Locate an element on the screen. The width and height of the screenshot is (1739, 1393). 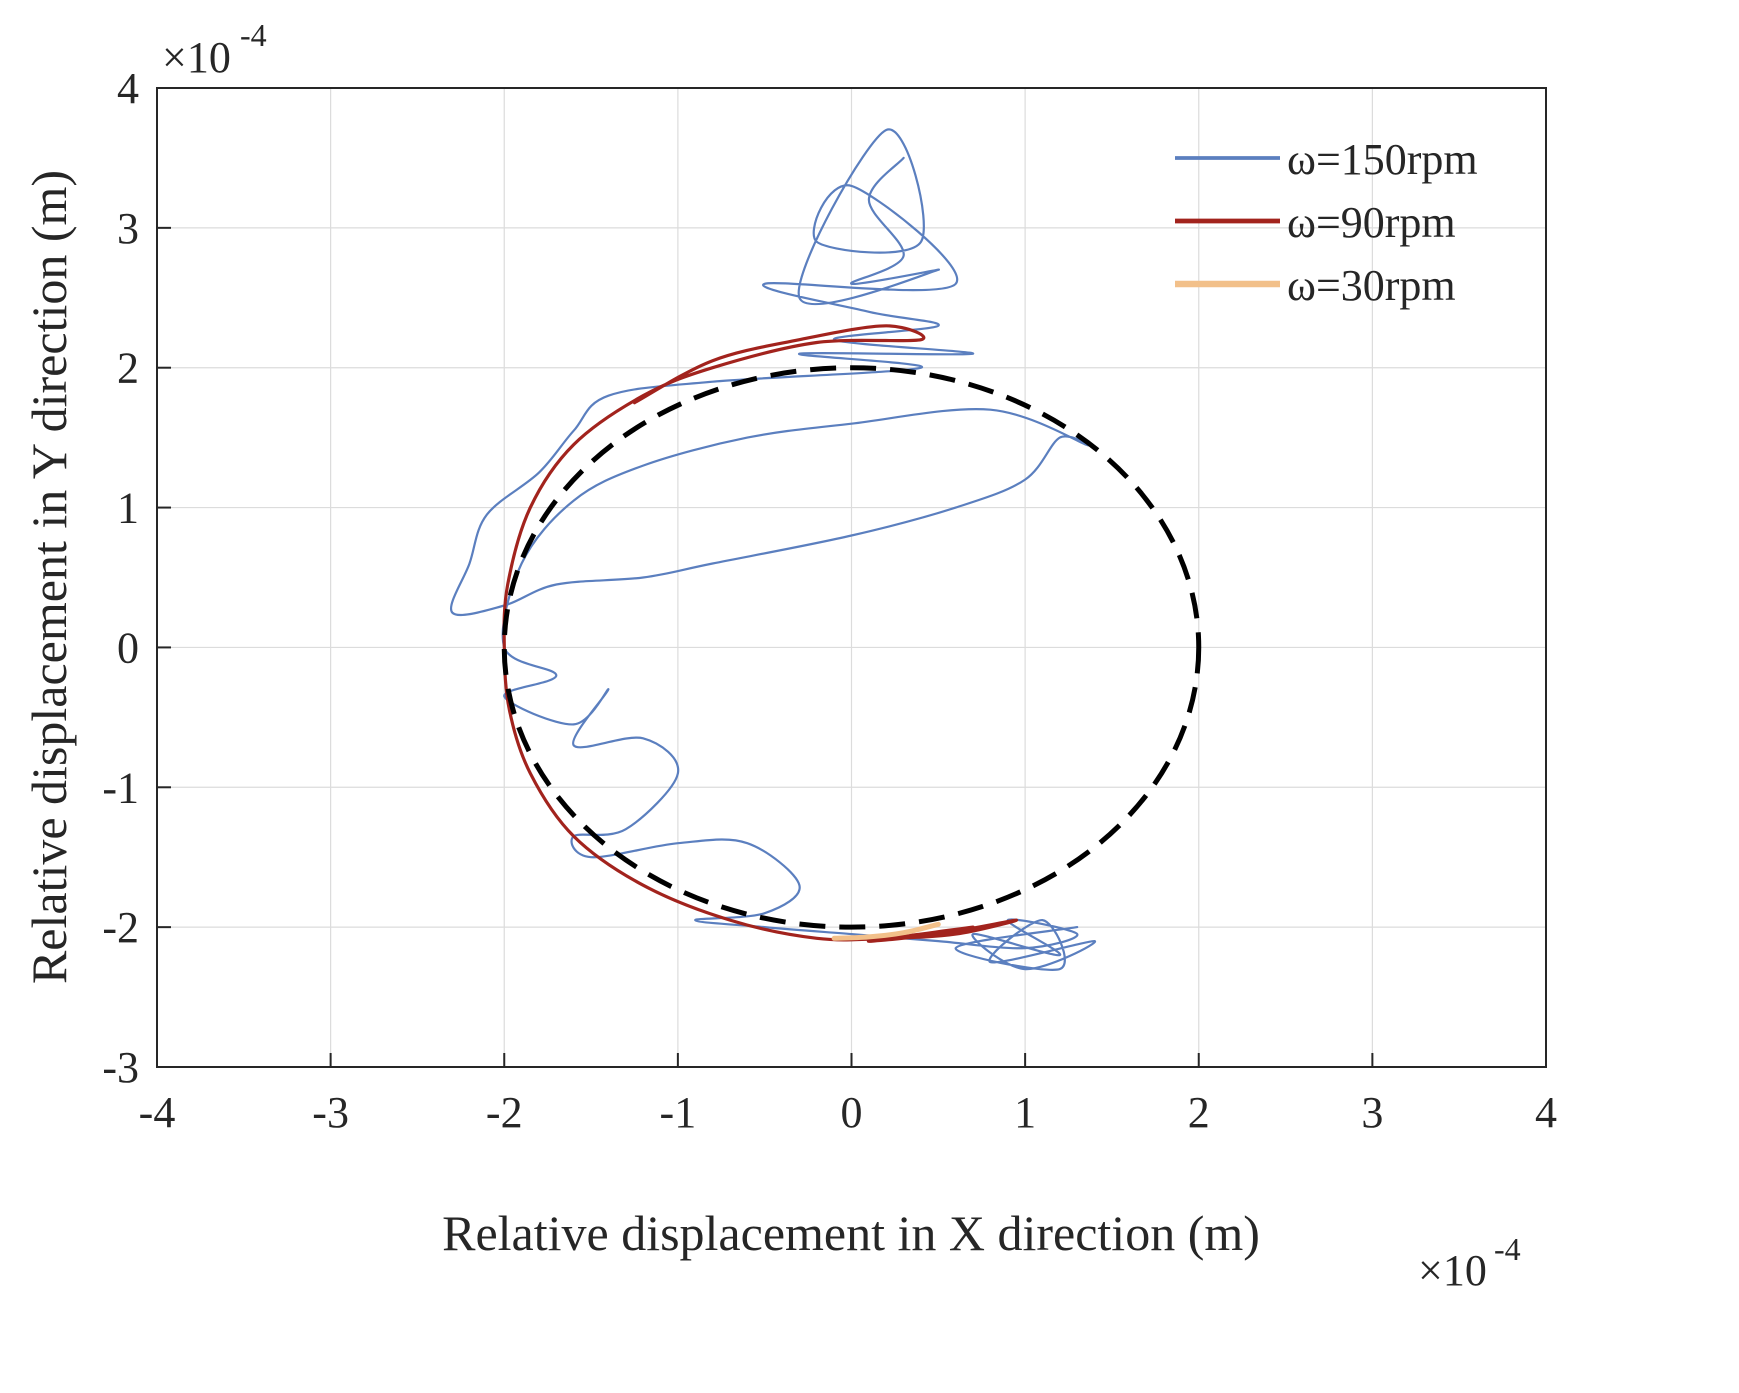
y-tick-label: 2 is located at coordinates (128, 368).